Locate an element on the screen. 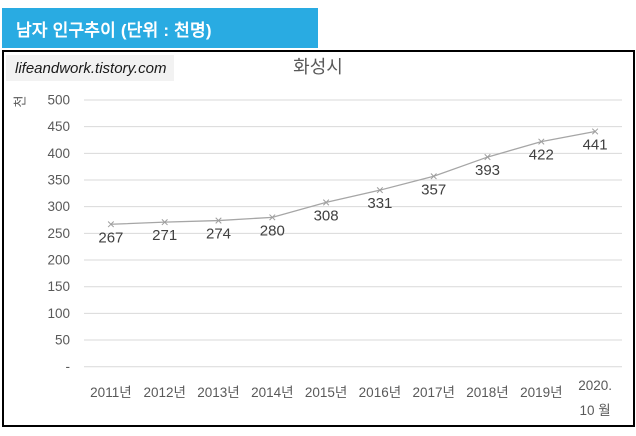 Image resolution: width=636 pixels, height=436 pixels. watermark: lifeandwork.tistory.com is located at coordinates (90, 68).